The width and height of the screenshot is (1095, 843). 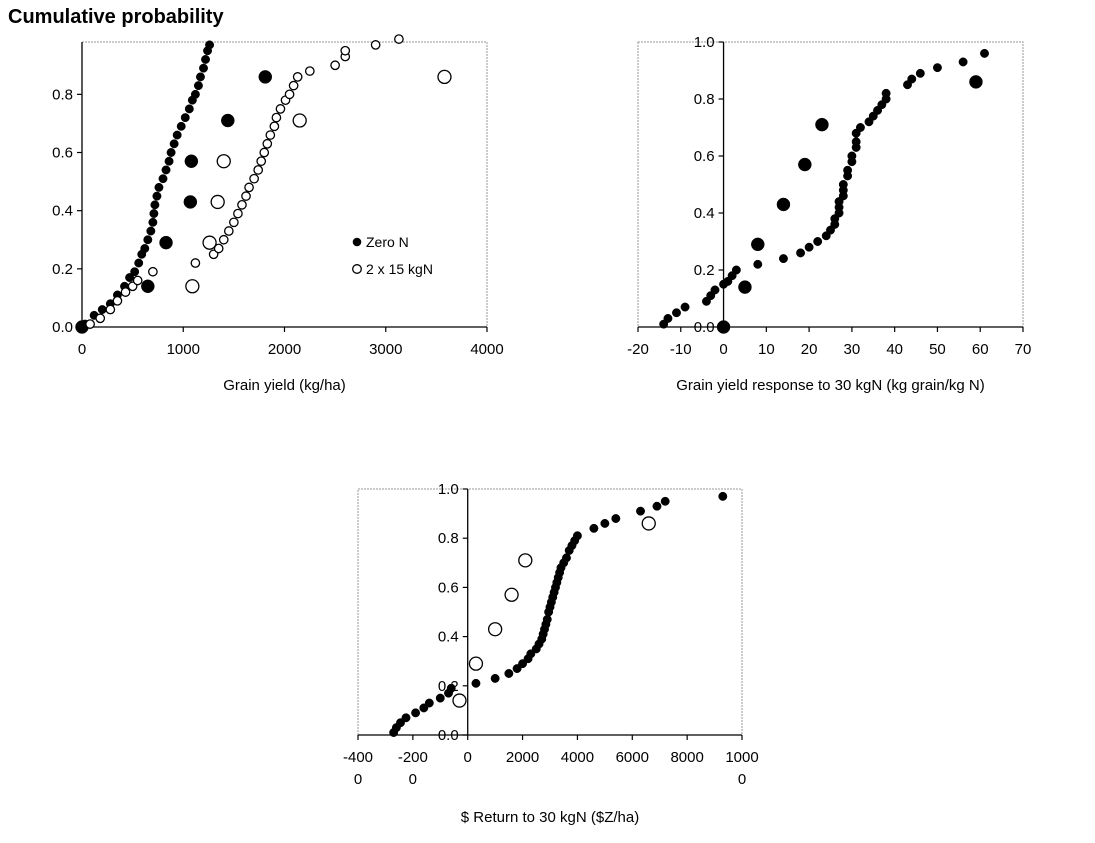 I want to click on plot-area, so click(x=830, y=184).